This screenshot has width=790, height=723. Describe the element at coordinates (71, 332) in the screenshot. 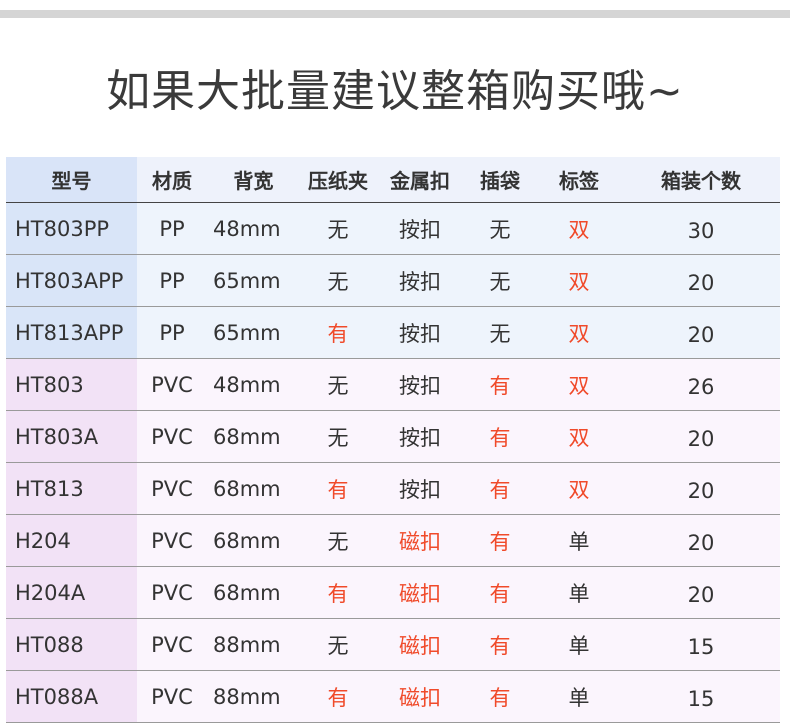

I see `cell-model: HT813APP` at that location.